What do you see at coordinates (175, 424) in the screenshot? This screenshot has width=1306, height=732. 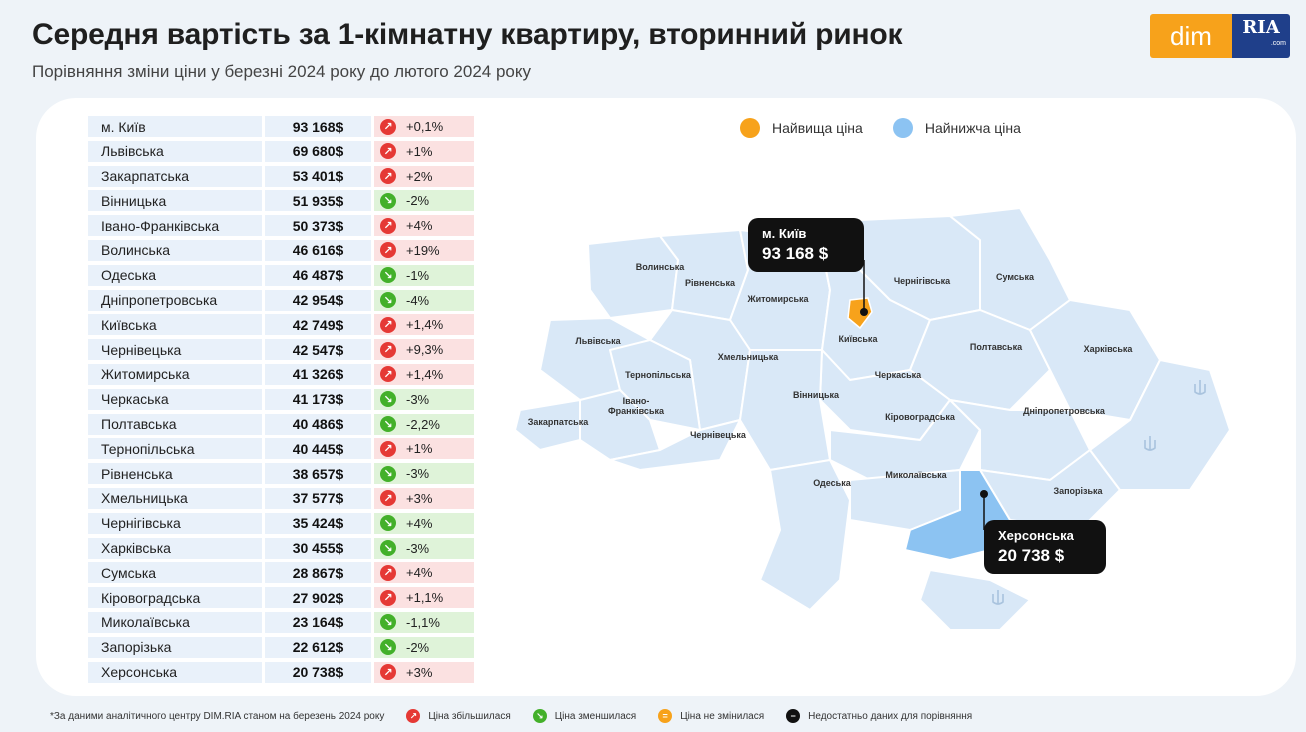 I see `region-name: Полтавська` at bounding box center [175, 424].